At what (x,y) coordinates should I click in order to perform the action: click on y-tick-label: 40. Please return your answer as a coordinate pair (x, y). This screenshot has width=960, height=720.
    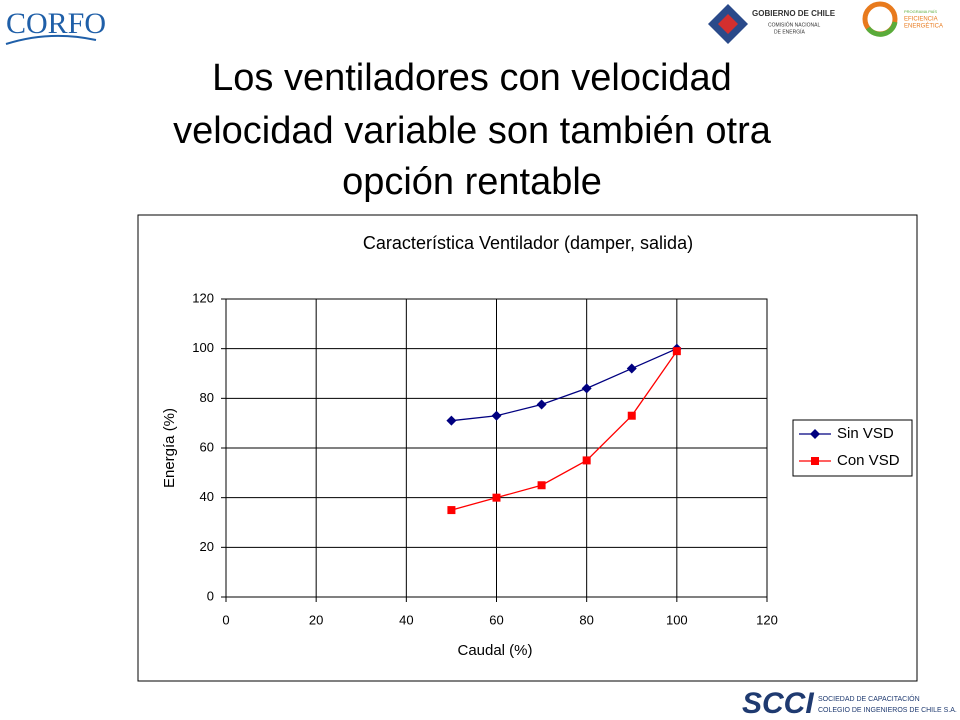
    Looking at the image, I should click on (207, 496).